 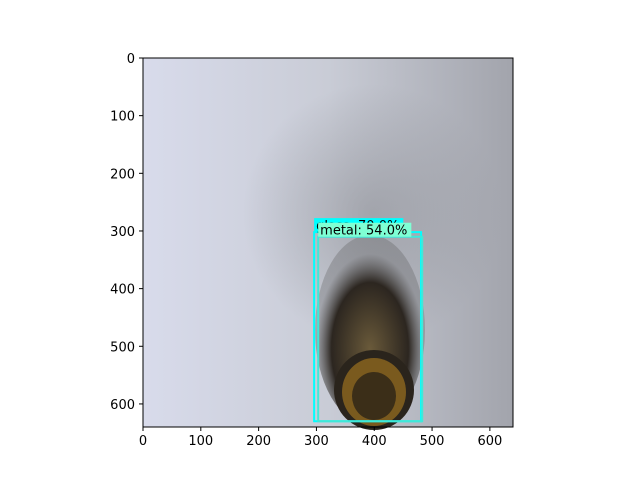 What do you see at coordinates (131, 59) in the screenshot?
I see `y-tick-label: 0` at bounding box center [131, 59].